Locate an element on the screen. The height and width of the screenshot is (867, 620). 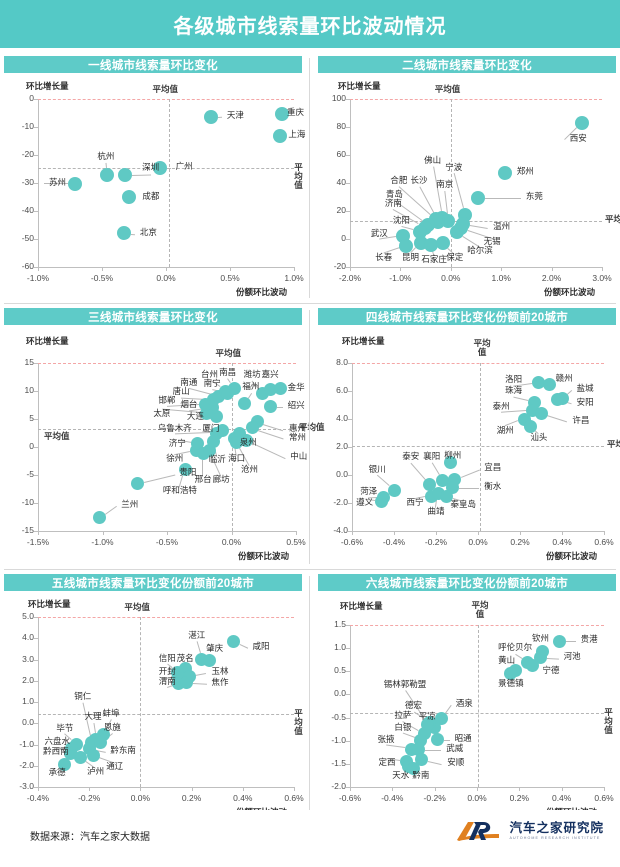
x-tick-label: -0.2% is located at coordinates (434, 798).